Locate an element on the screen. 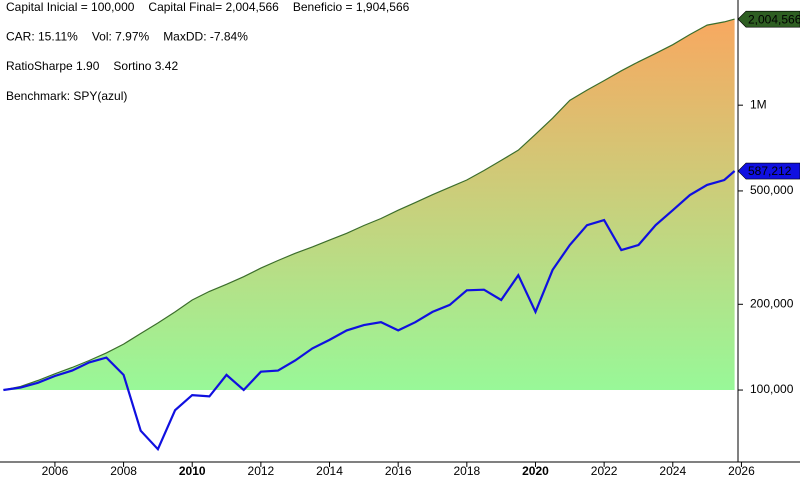 Image resolution: width=800 pixels, height=480 pixels. x-tick-label: 2022 is located at coordinates (604, 471).